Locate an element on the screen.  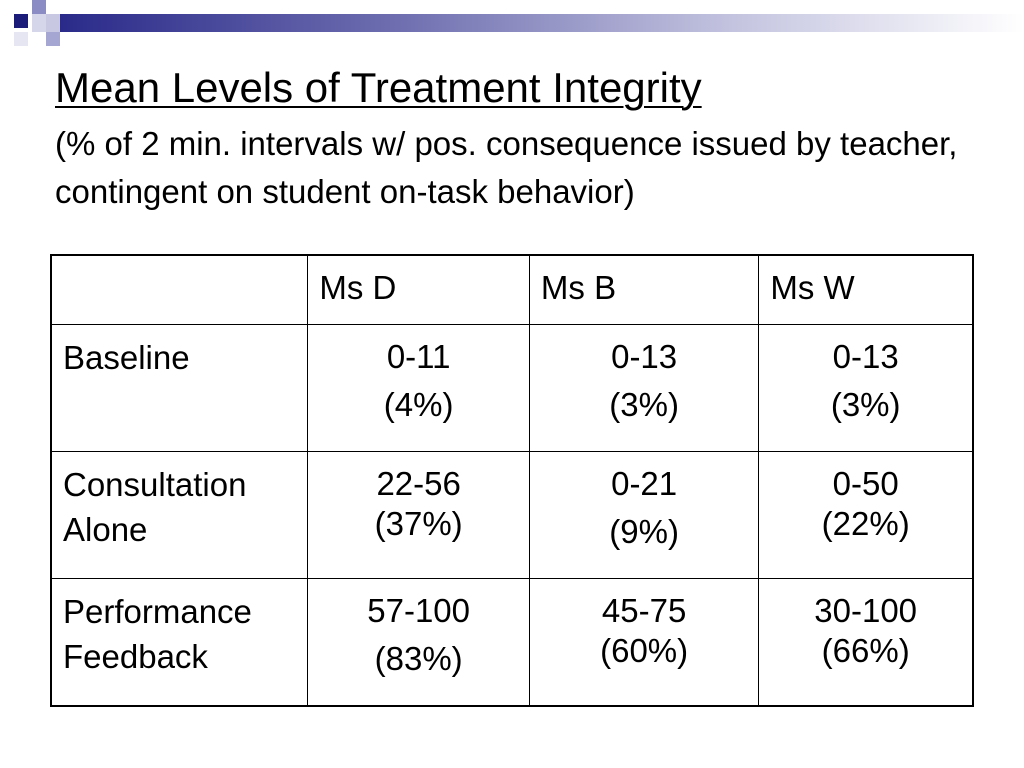
data-cell: 30-100 (66%) is located at coordinates (866, 642).